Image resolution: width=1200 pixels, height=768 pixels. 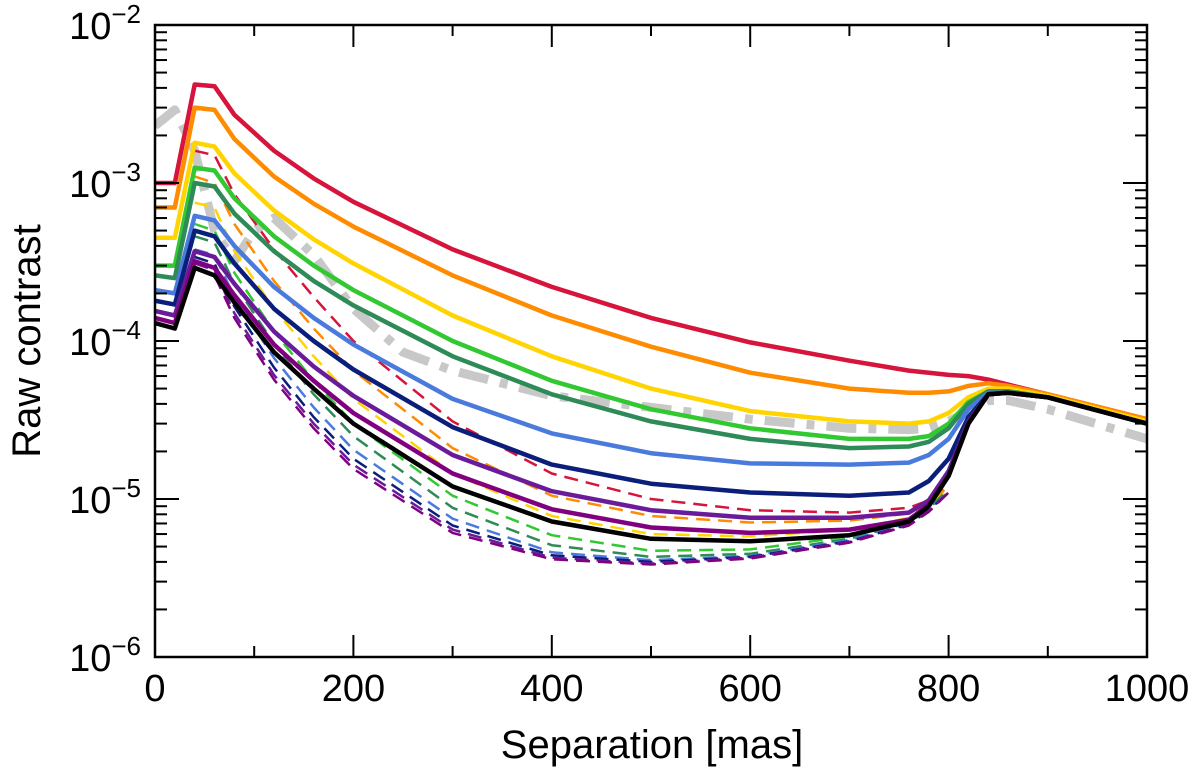 I want to click on y-tick-label: 10⁻², so click(x=105, y=24).